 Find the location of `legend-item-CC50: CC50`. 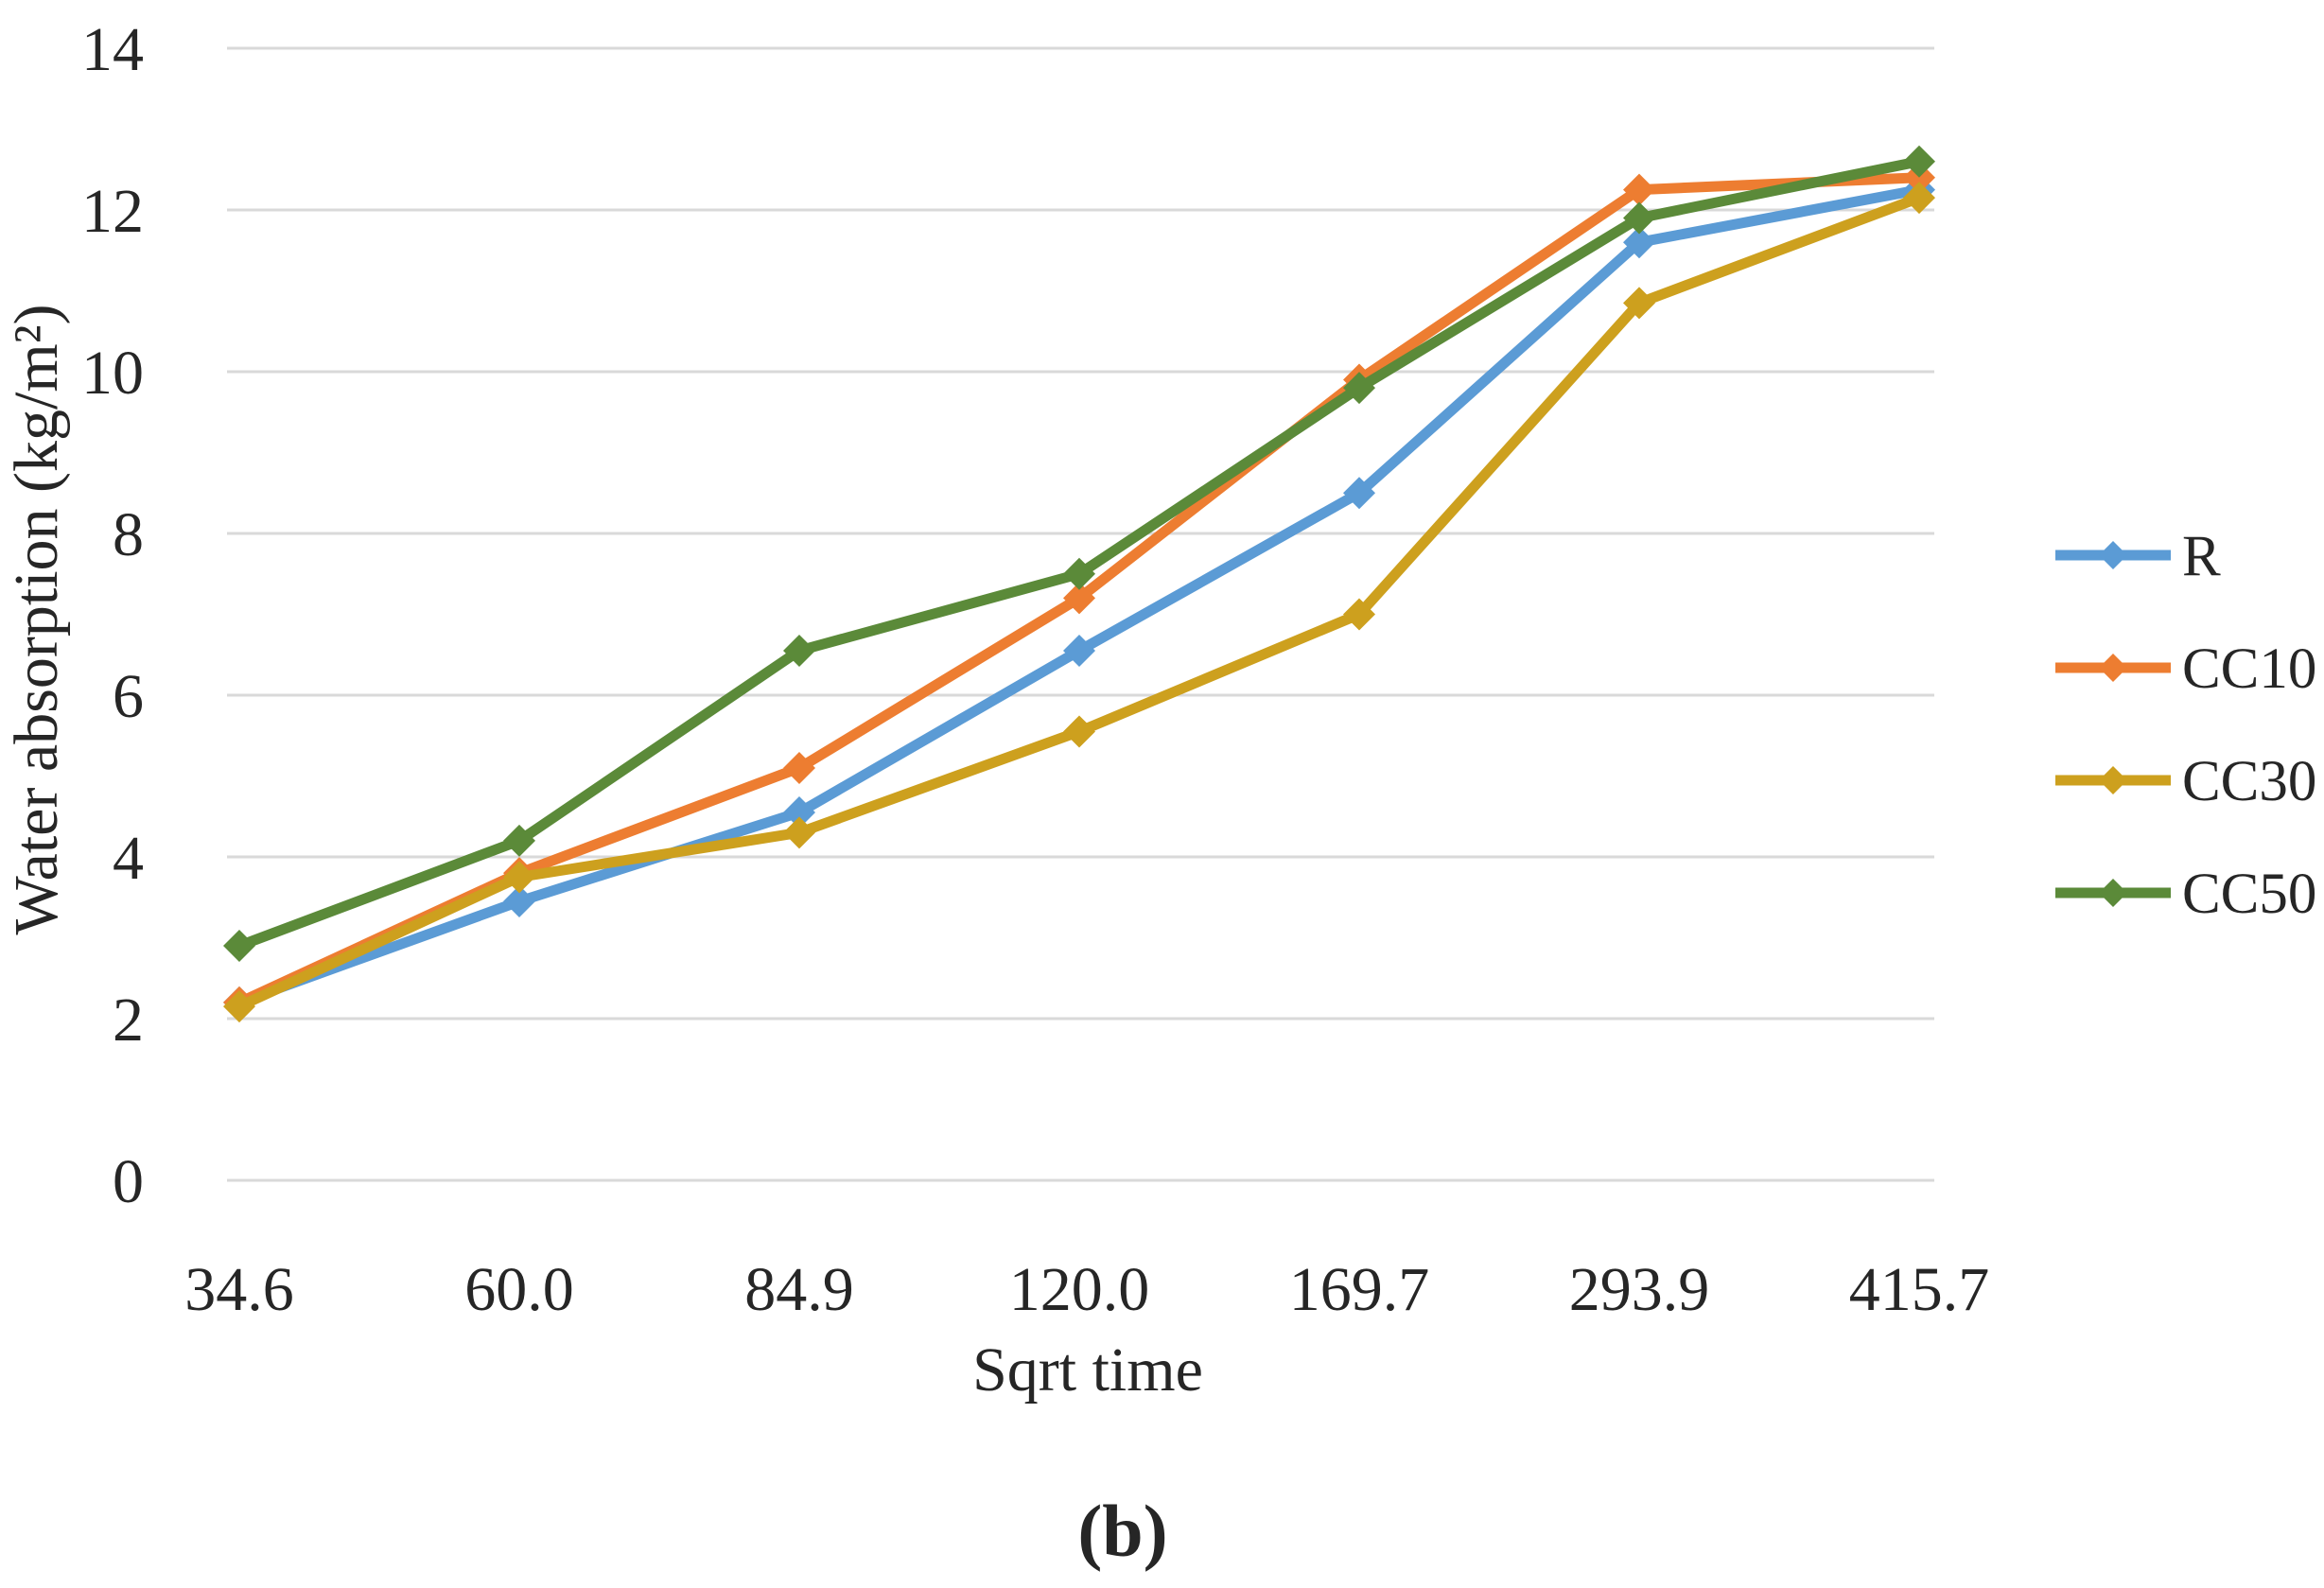

legend-item-CC50: CC50 is located at coordinates (2186, 895).